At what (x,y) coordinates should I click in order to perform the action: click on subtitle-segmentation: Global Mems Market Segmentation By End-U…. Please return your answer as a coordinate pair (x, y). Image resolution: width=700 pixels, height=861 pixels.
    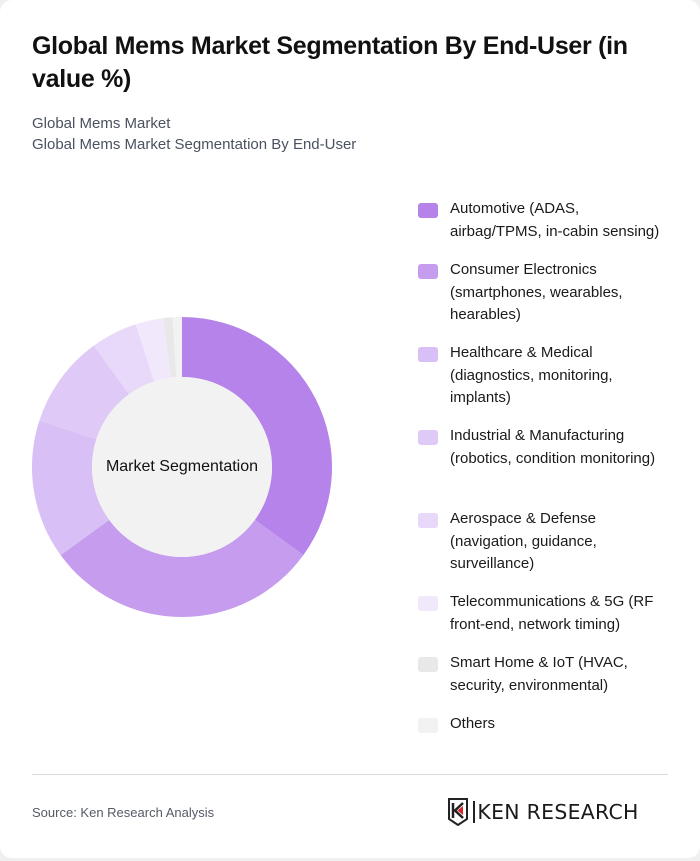
    Looking at the image, I should click on (194, 144).